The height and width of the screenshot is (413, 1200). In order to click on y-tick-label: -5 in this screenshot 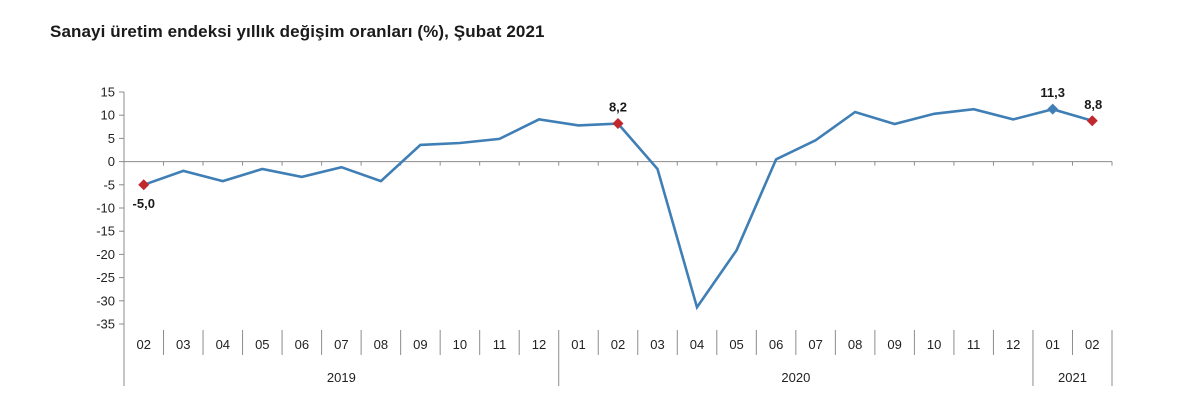, I will do `click(109, 184)`.